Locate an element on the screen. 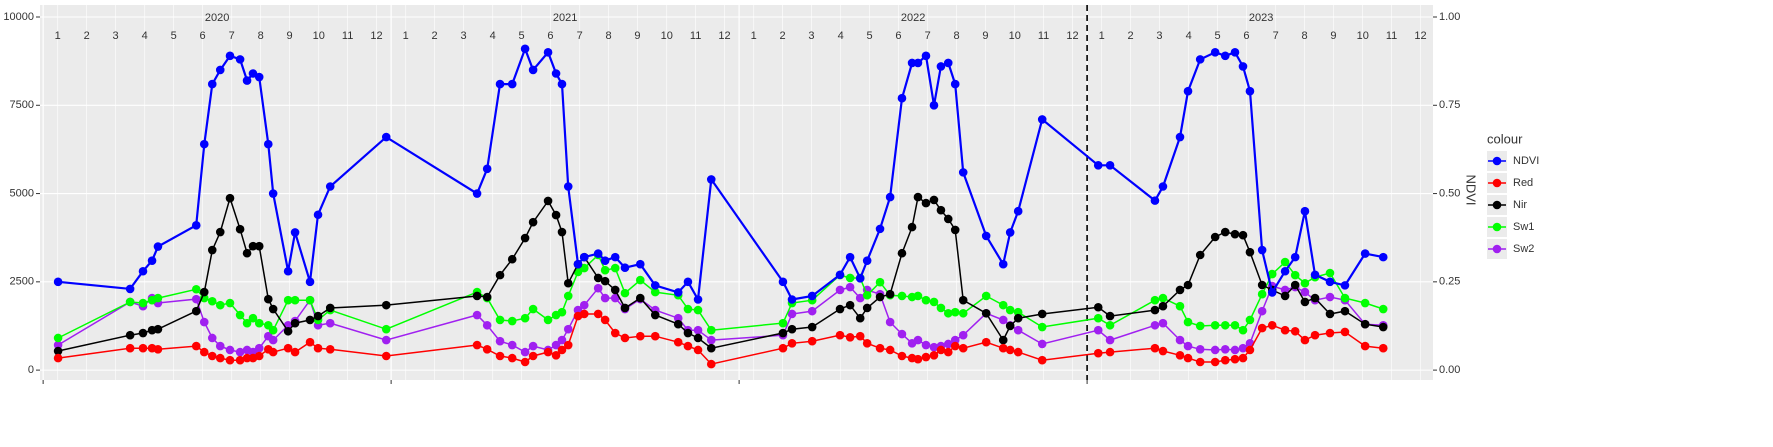 The width and height of the screenshot is (1773, 447). legend-point is located at coordinates (1497, 183).